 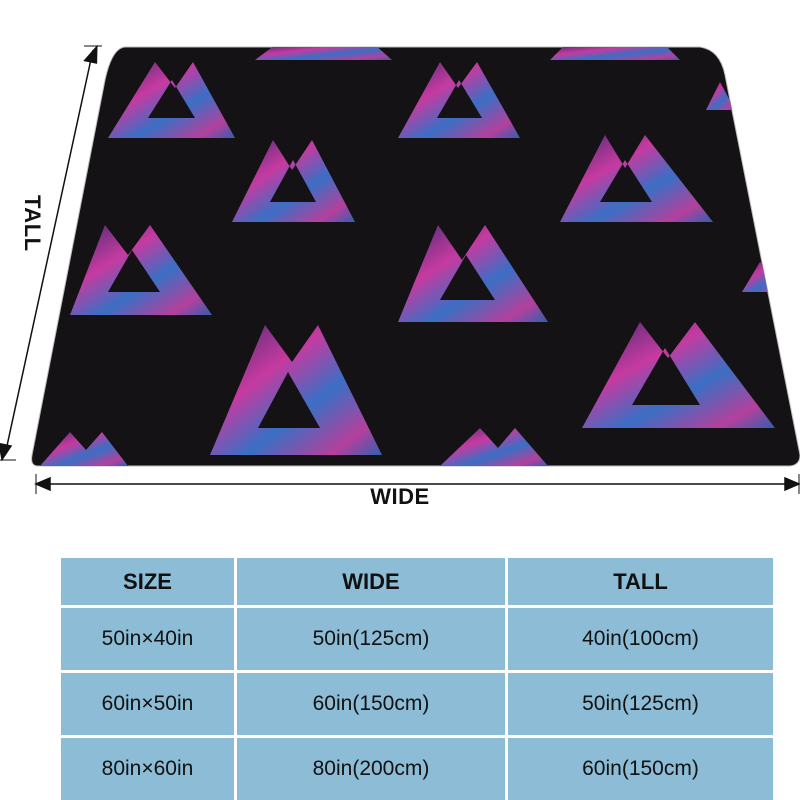 What do you see at coordinates (147, 581) in the screenshot?
I see `header-size: SIZE` at bounding box center [147, 581].